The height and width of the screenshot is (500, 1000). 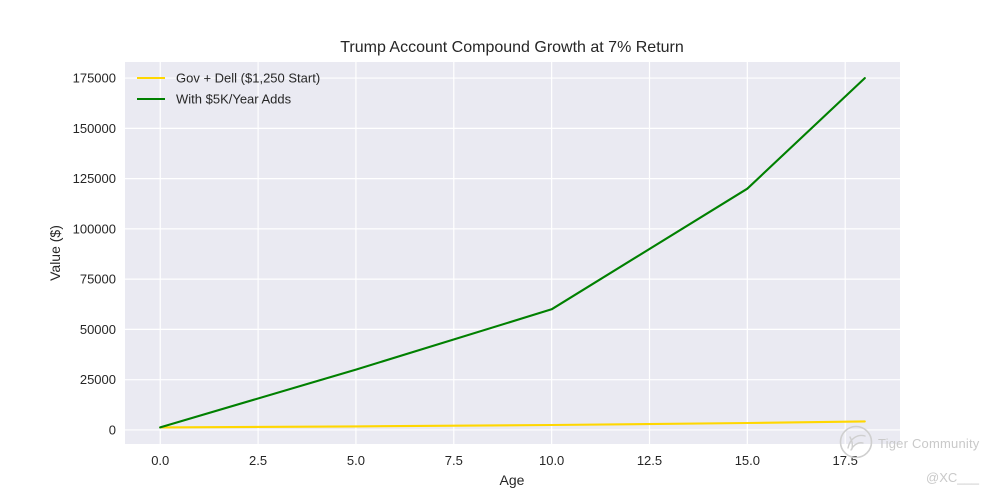 I want to click on x-tick-label: 5.0, so click(x=356, y=460).